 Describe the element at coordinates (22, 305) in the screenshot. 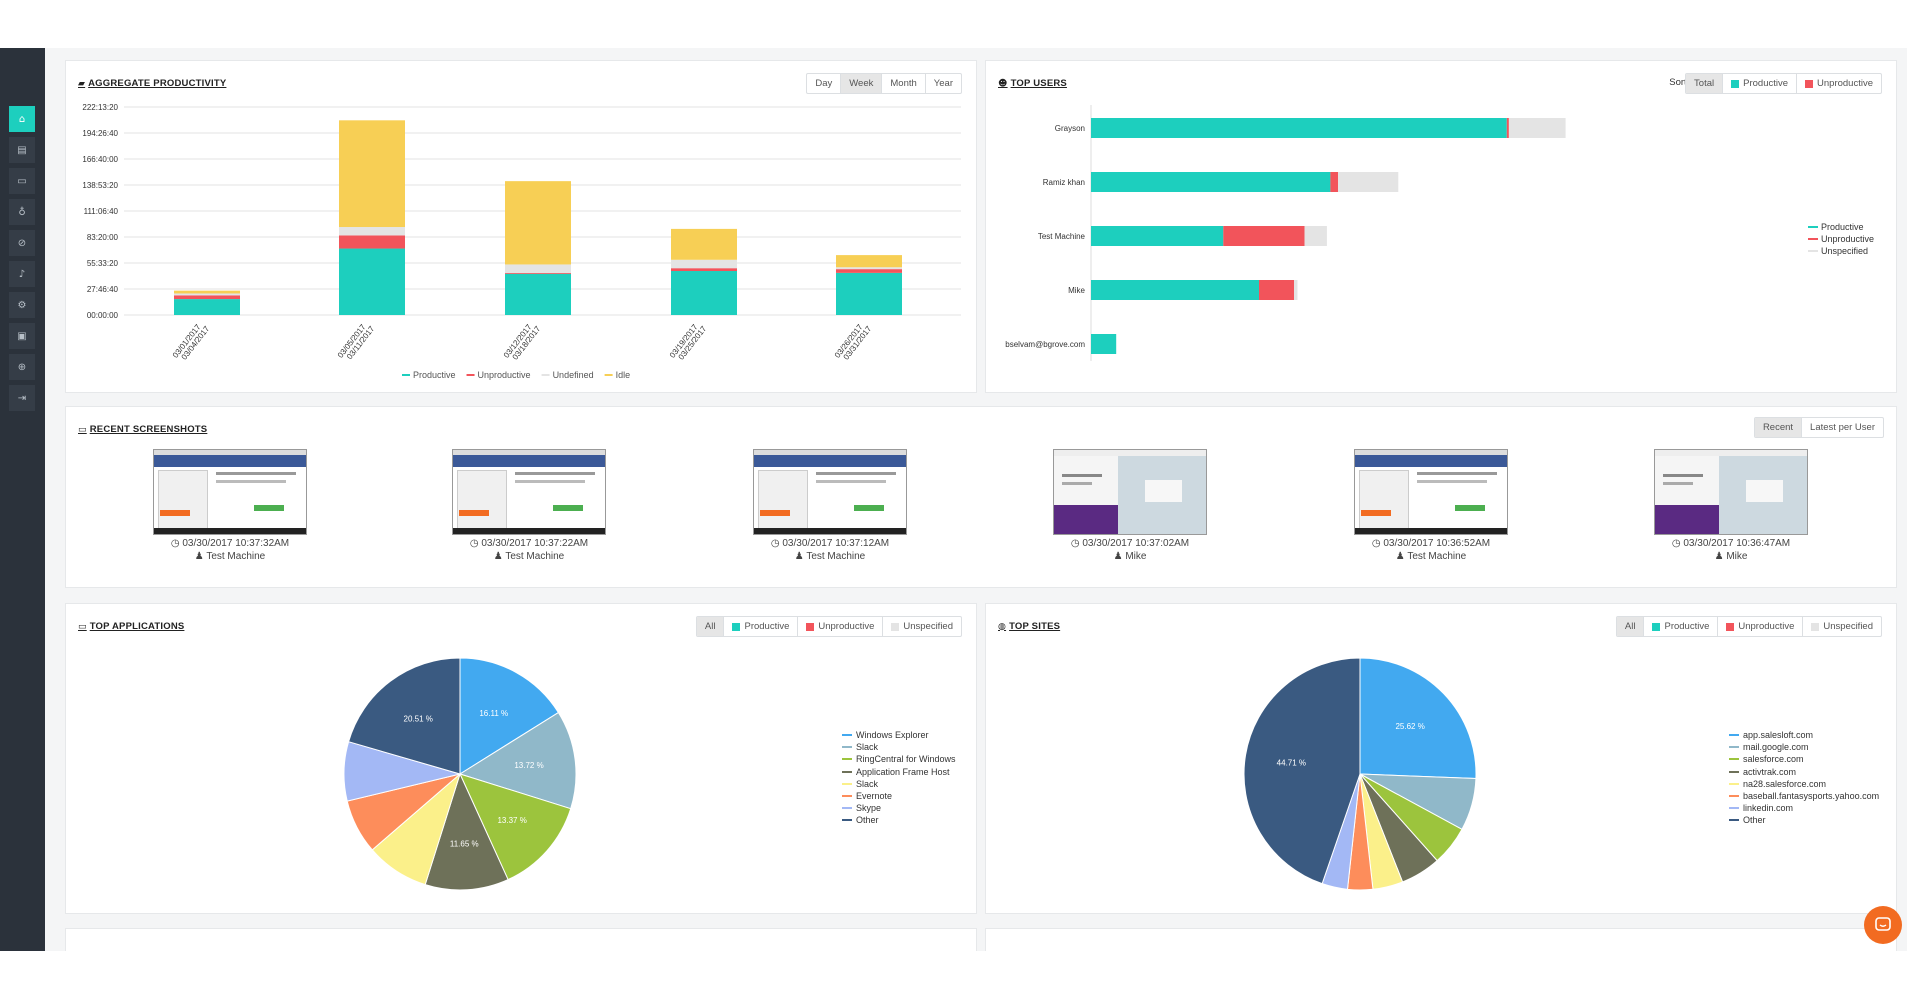

I see `sidebar-item-users-cog: ⚙` at that location.